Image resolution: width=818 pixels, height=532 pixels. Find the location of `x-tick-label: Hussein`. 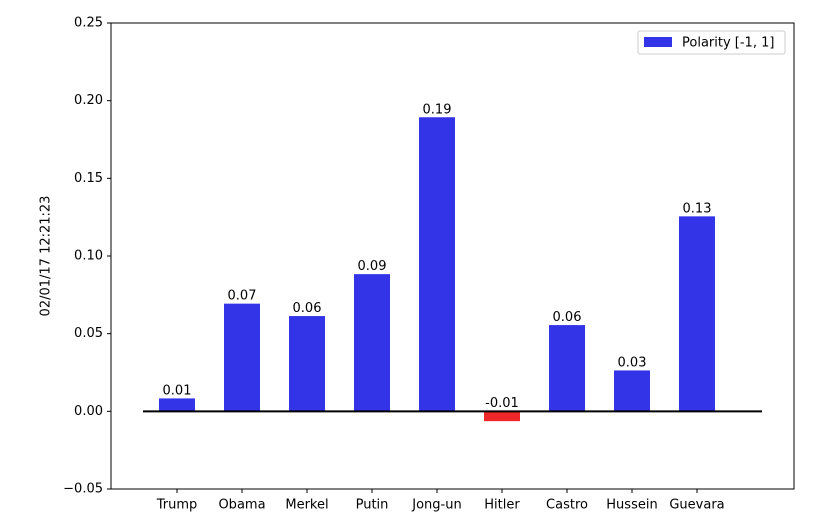

x-tick-label: Hussein is located at coordinates (631, 505).